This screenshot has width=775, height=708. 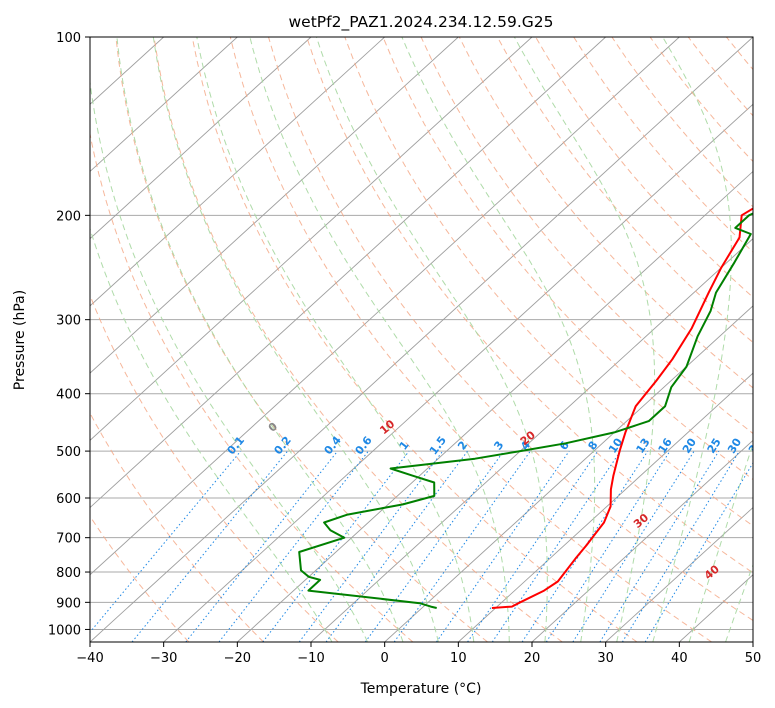 I want to click on x-axis-title: Temperature (°C), so click(x=421, y=689).